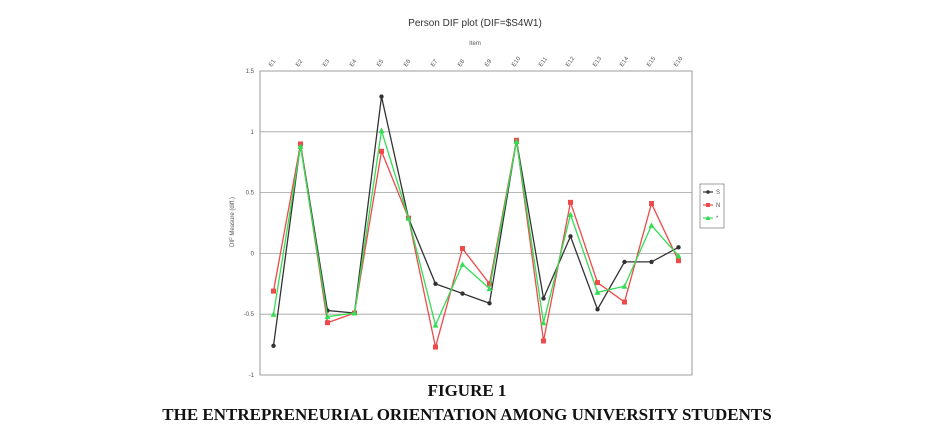 The height and width of the screenshot is (447, 934). I want to click on x-axis-label: Item, so click(475, 44).